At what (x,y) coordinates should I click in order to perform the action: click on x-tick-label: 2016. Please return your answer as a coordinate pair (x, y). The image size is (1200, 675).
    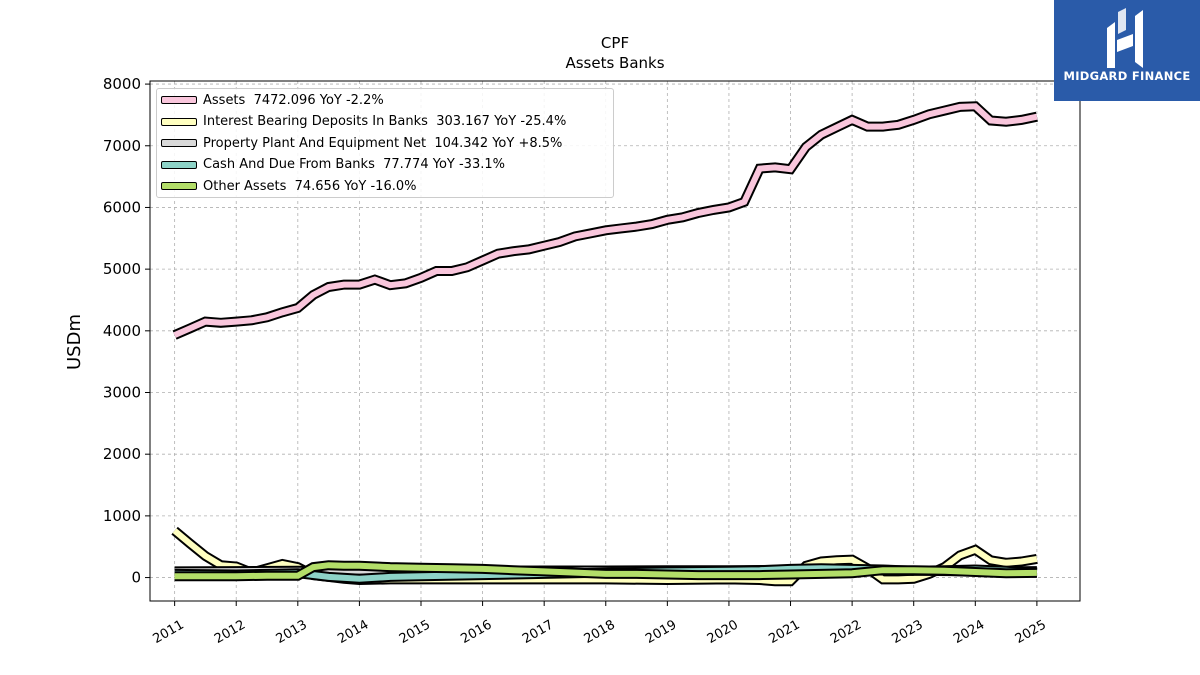
    Looking at the image, I should click on (476, 632).